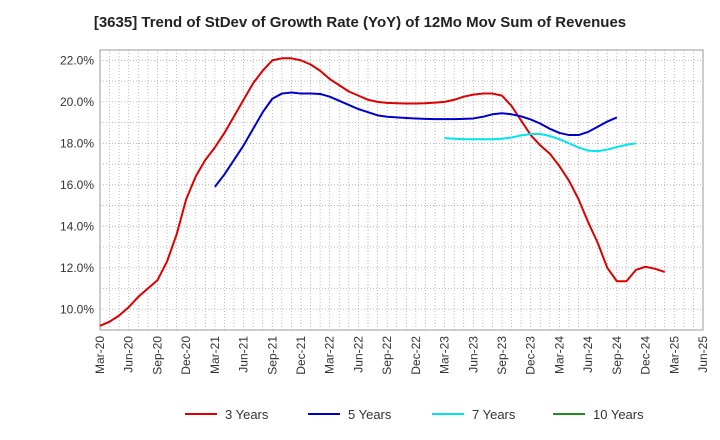 The width and height of the screenshot is (720, 440). What do you see at coordinates (77, 309) in the screenshot?
I see `y-tick-label: 10.0%` at bounding box center [77, 309].